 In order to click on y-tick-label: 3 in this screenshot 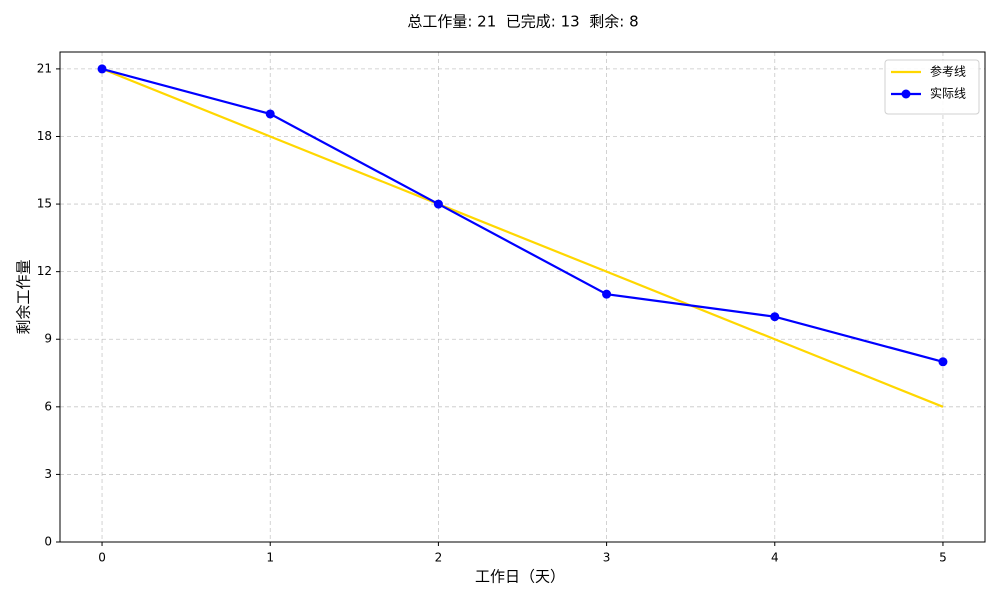, I will do `click(48, 474)`.